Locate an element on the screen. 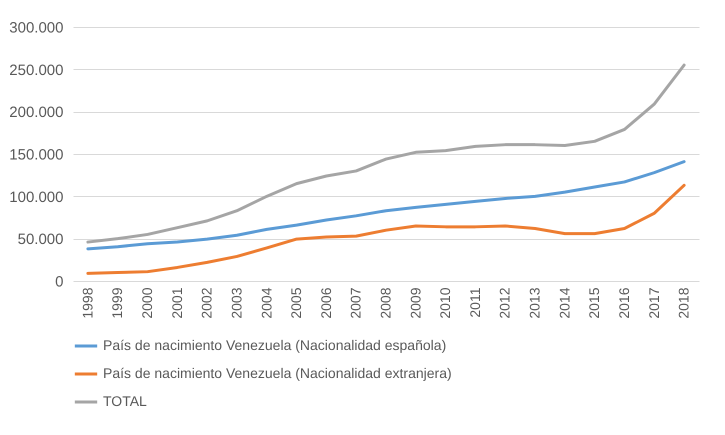 Image resolution: width=725 pixels, height=435 pixels. x-tick-label: 2015 is located at coordinates (594, 303).